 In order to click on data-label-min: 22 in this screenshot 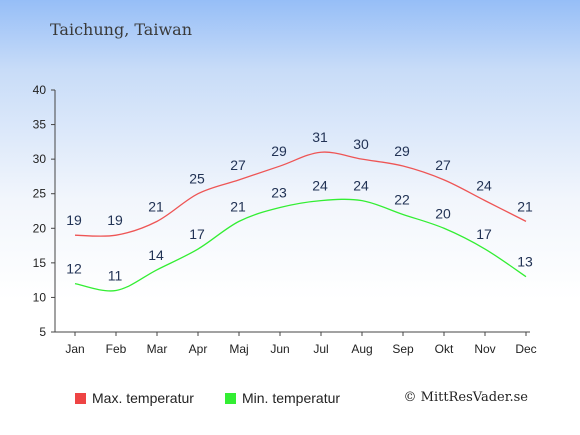, I will do `click(402, 199)`.